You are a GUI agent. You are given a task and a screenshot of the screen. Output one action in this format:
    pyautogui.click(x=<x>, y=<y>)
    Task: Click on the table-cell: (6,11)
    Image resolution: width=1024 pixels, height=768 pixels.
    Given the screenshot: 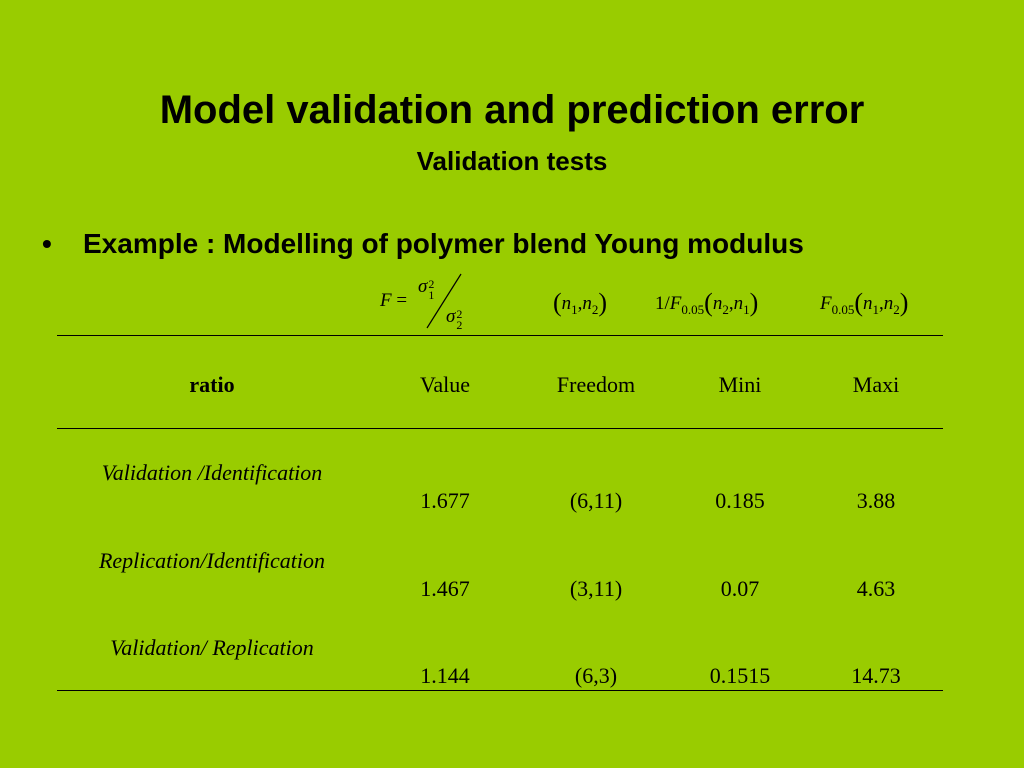 What is the action you would take?
    pyautogui.click(x=596, y=500)
    